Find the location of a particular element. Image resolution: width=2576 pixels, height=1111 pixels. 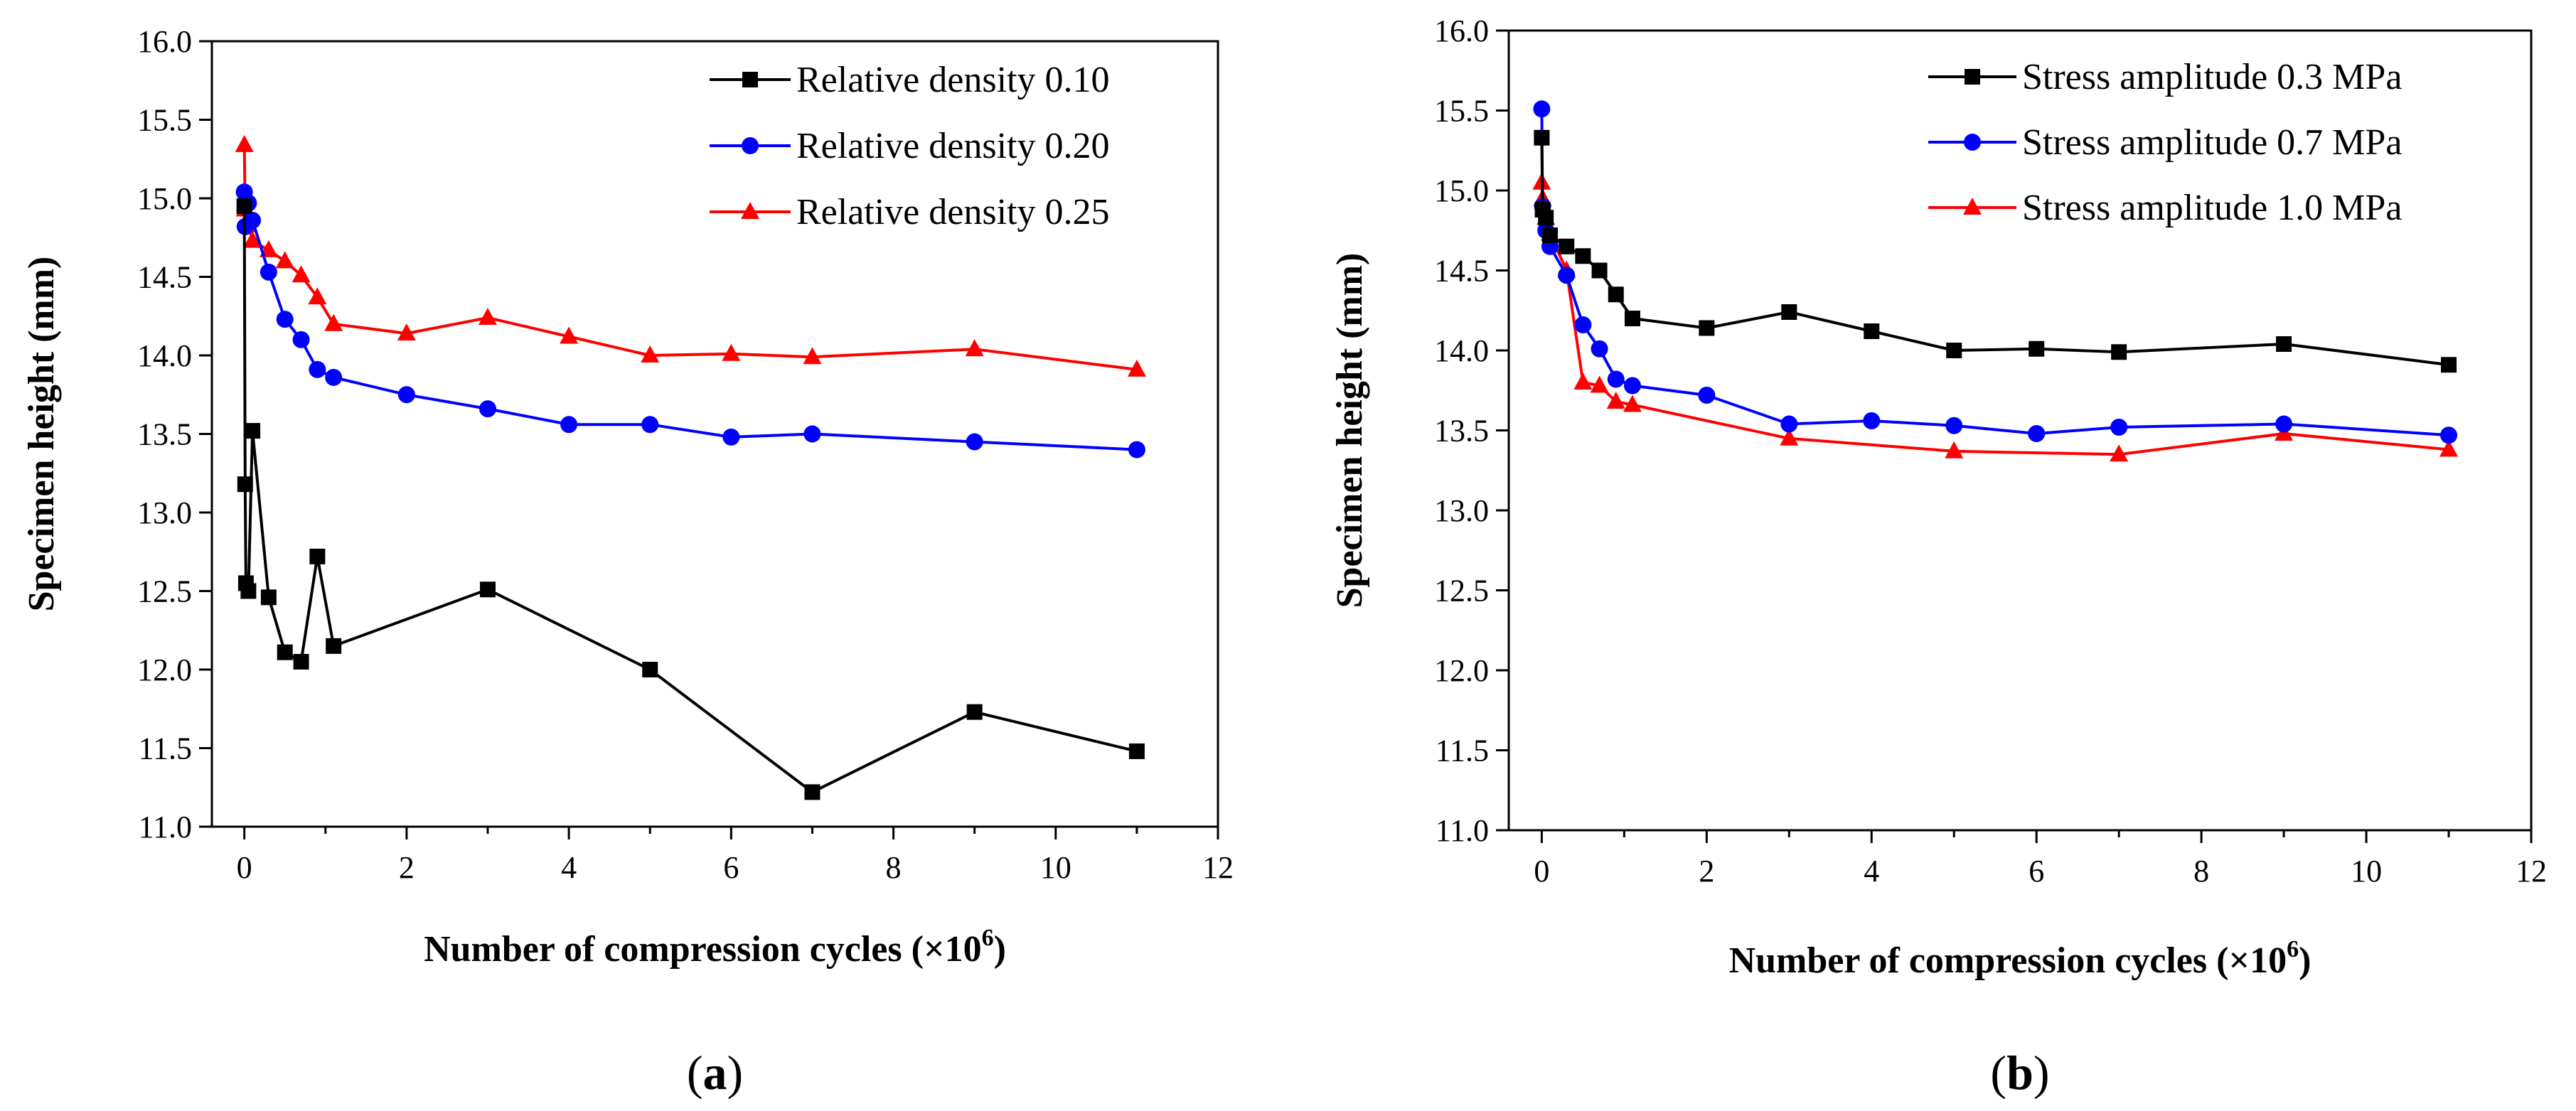

legend-item: Relative density 0.10 is located at coordinates (910, 80).